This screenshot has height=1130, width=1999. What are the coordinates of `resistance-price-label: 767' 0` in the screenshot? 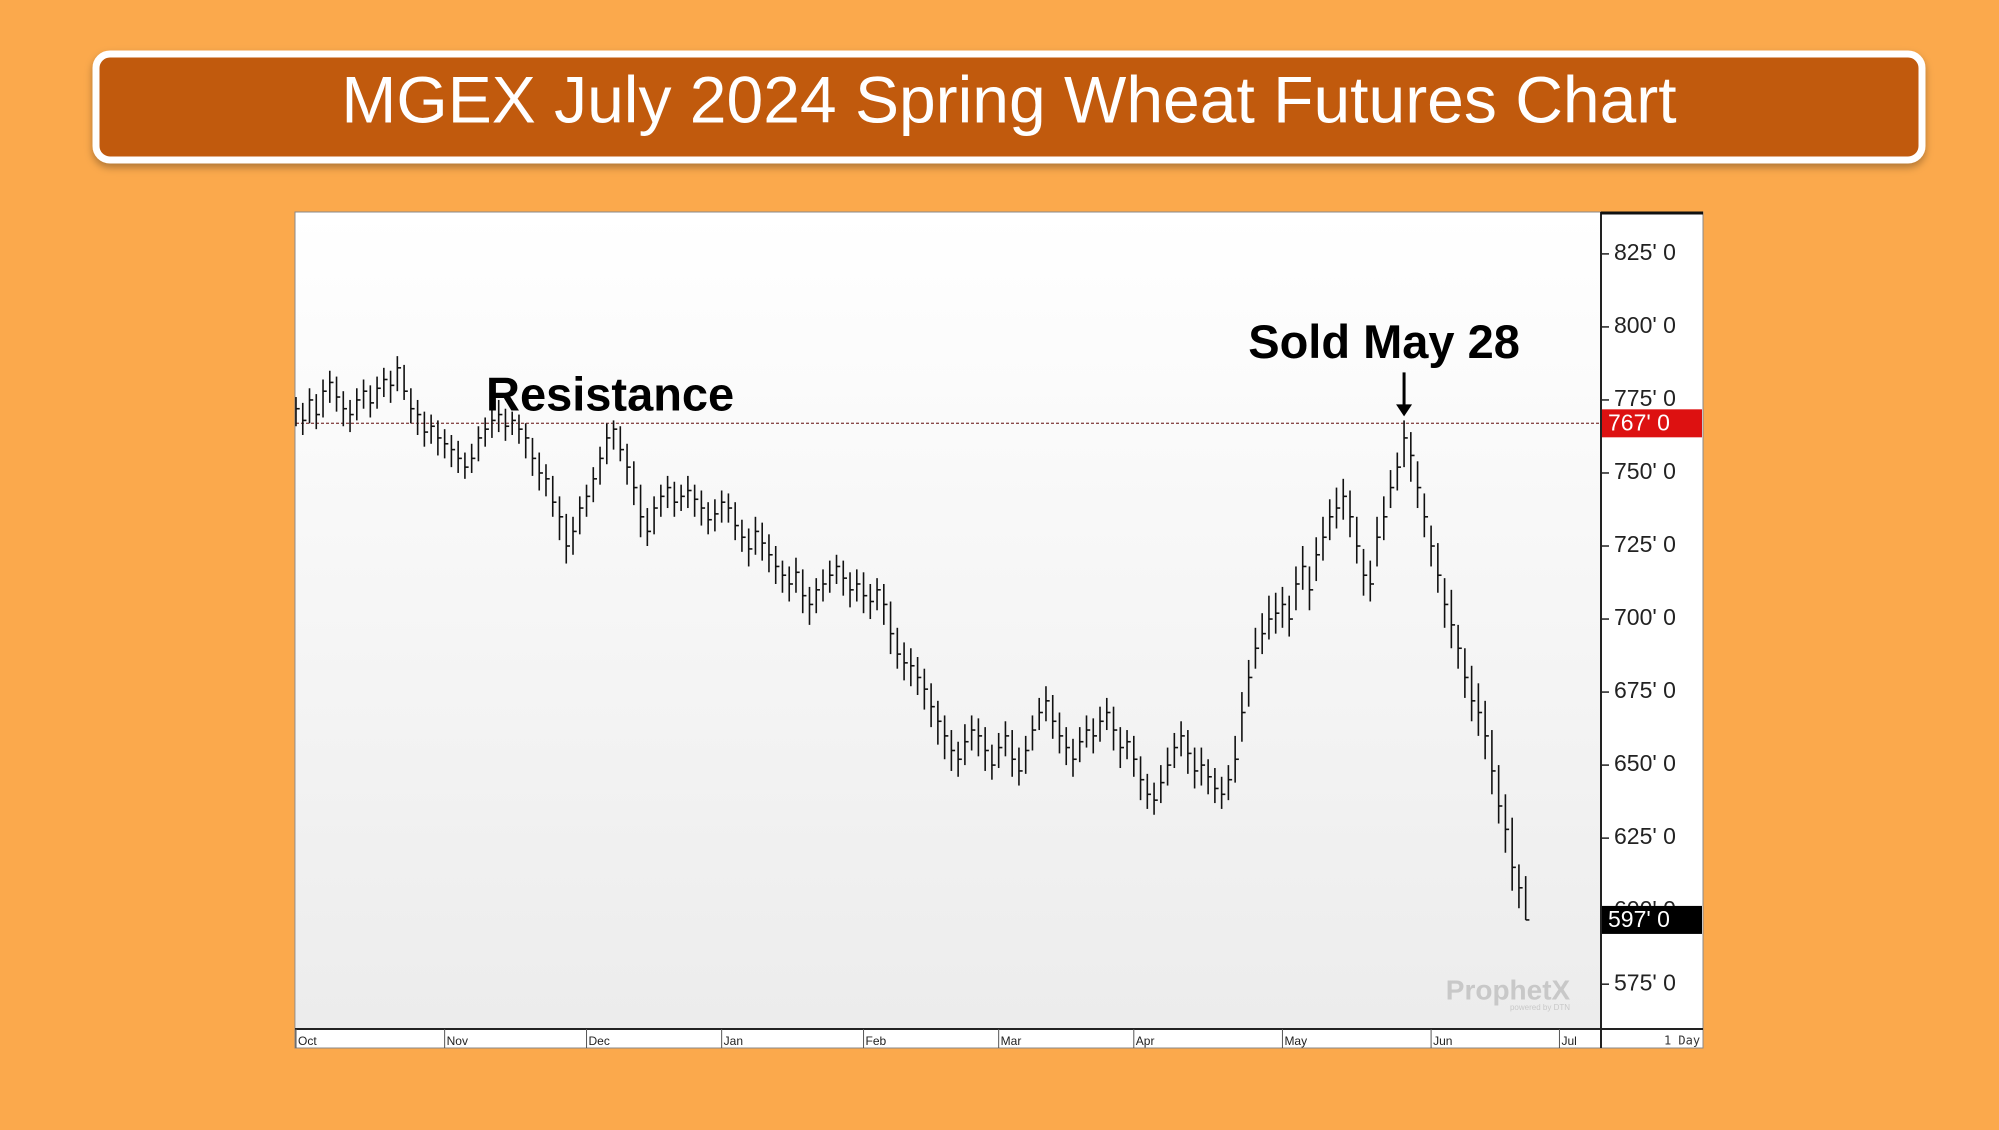 It's located at (1639, 422).